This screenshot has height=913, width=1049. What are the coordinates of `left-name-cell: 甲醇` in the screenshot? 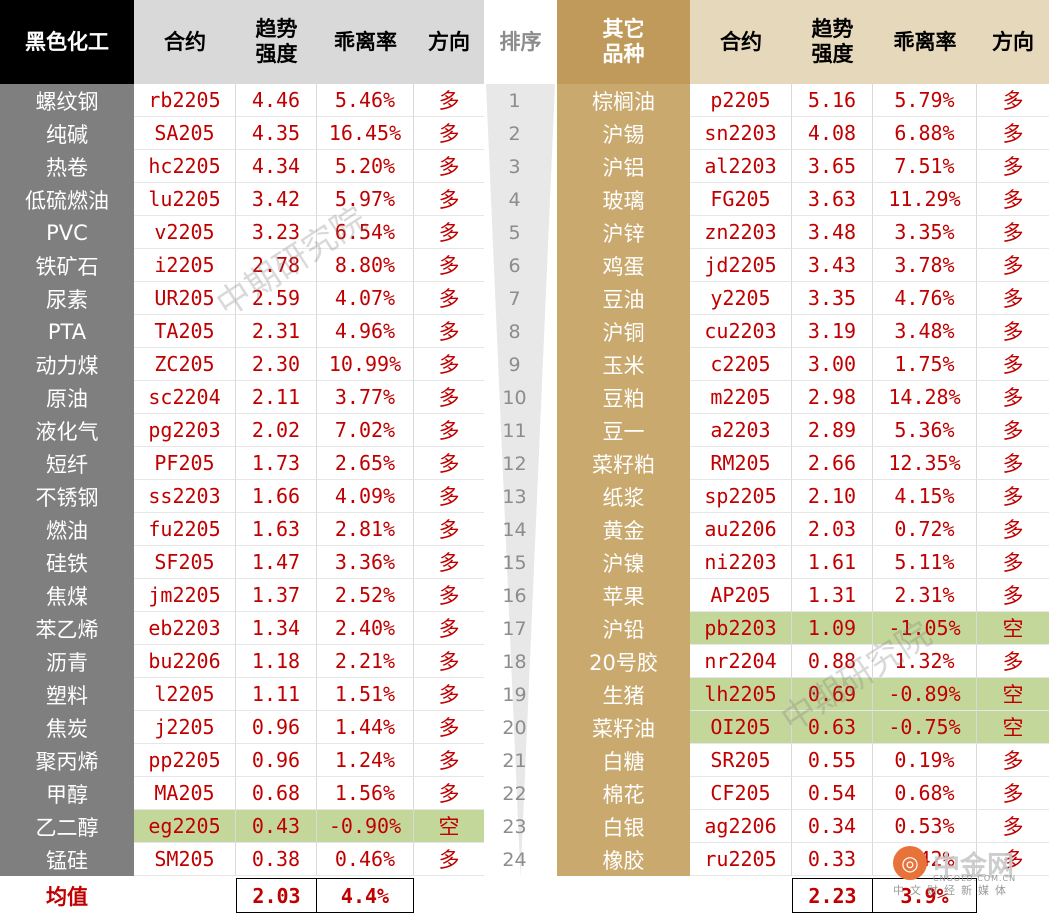 It's located at (67, 793).